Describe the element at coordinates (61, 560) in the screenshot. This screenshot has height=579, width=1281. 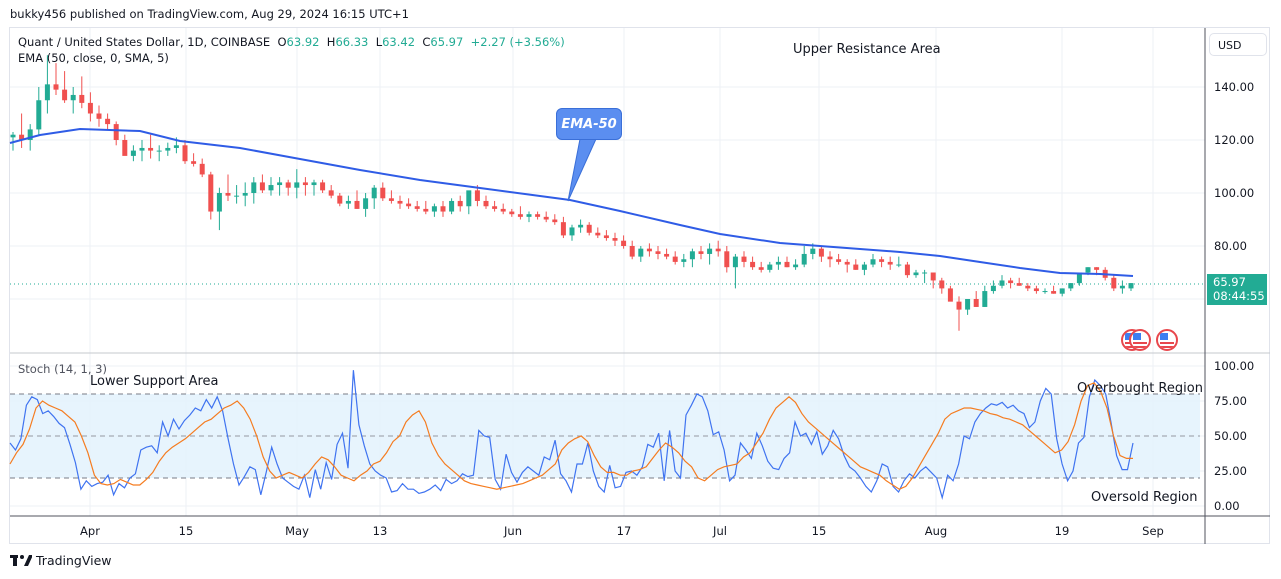
I see `tradingview-logo: TradingView` at that location.